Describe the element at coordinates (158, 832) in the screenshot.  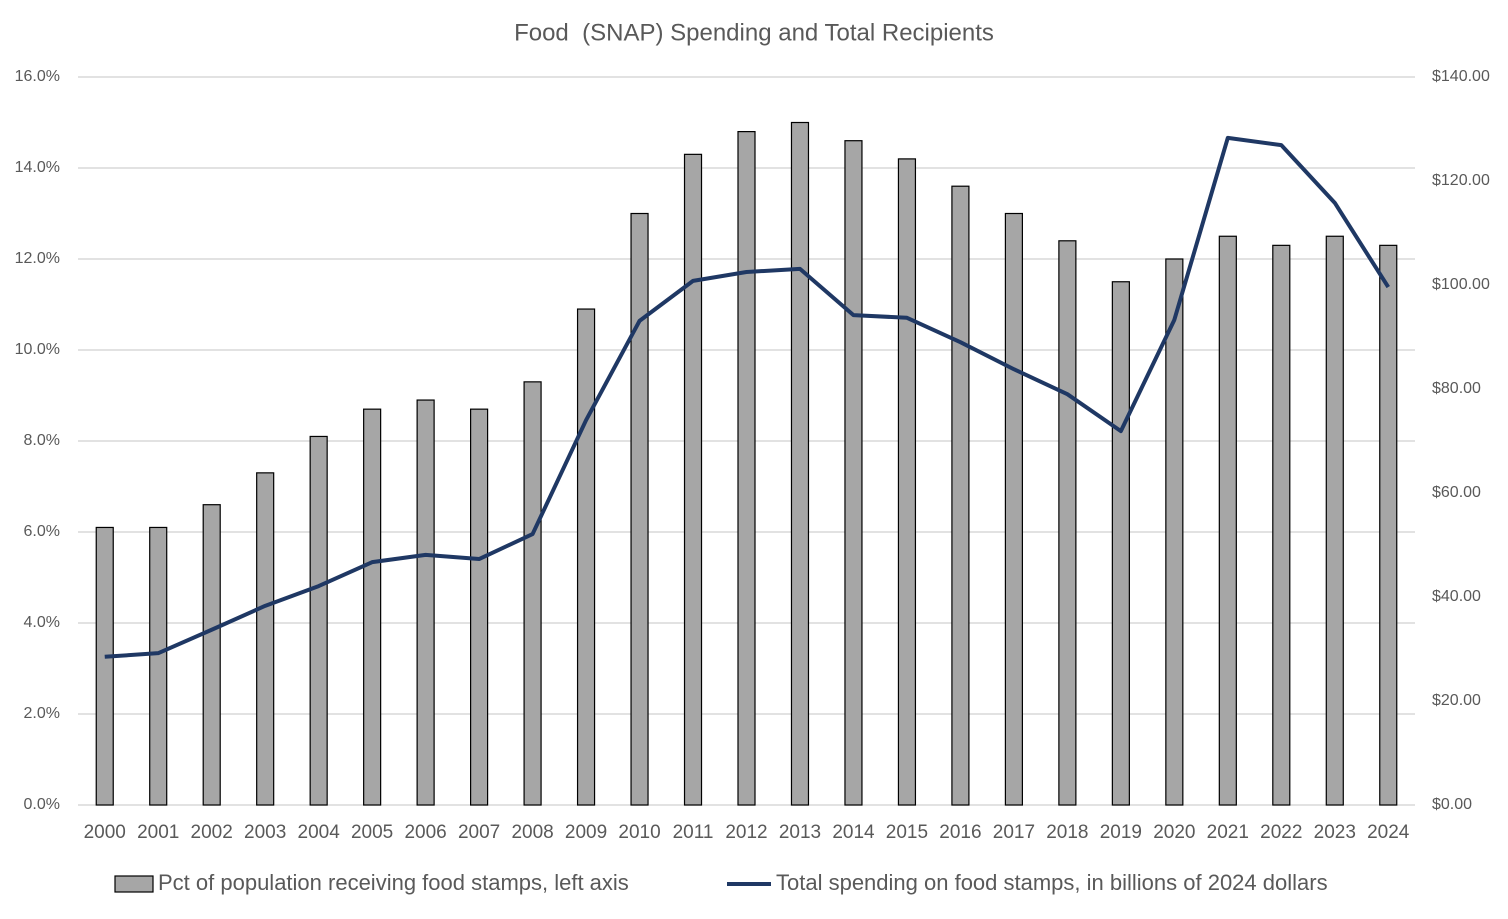
I see `x-tick-label: 2001` at that location.